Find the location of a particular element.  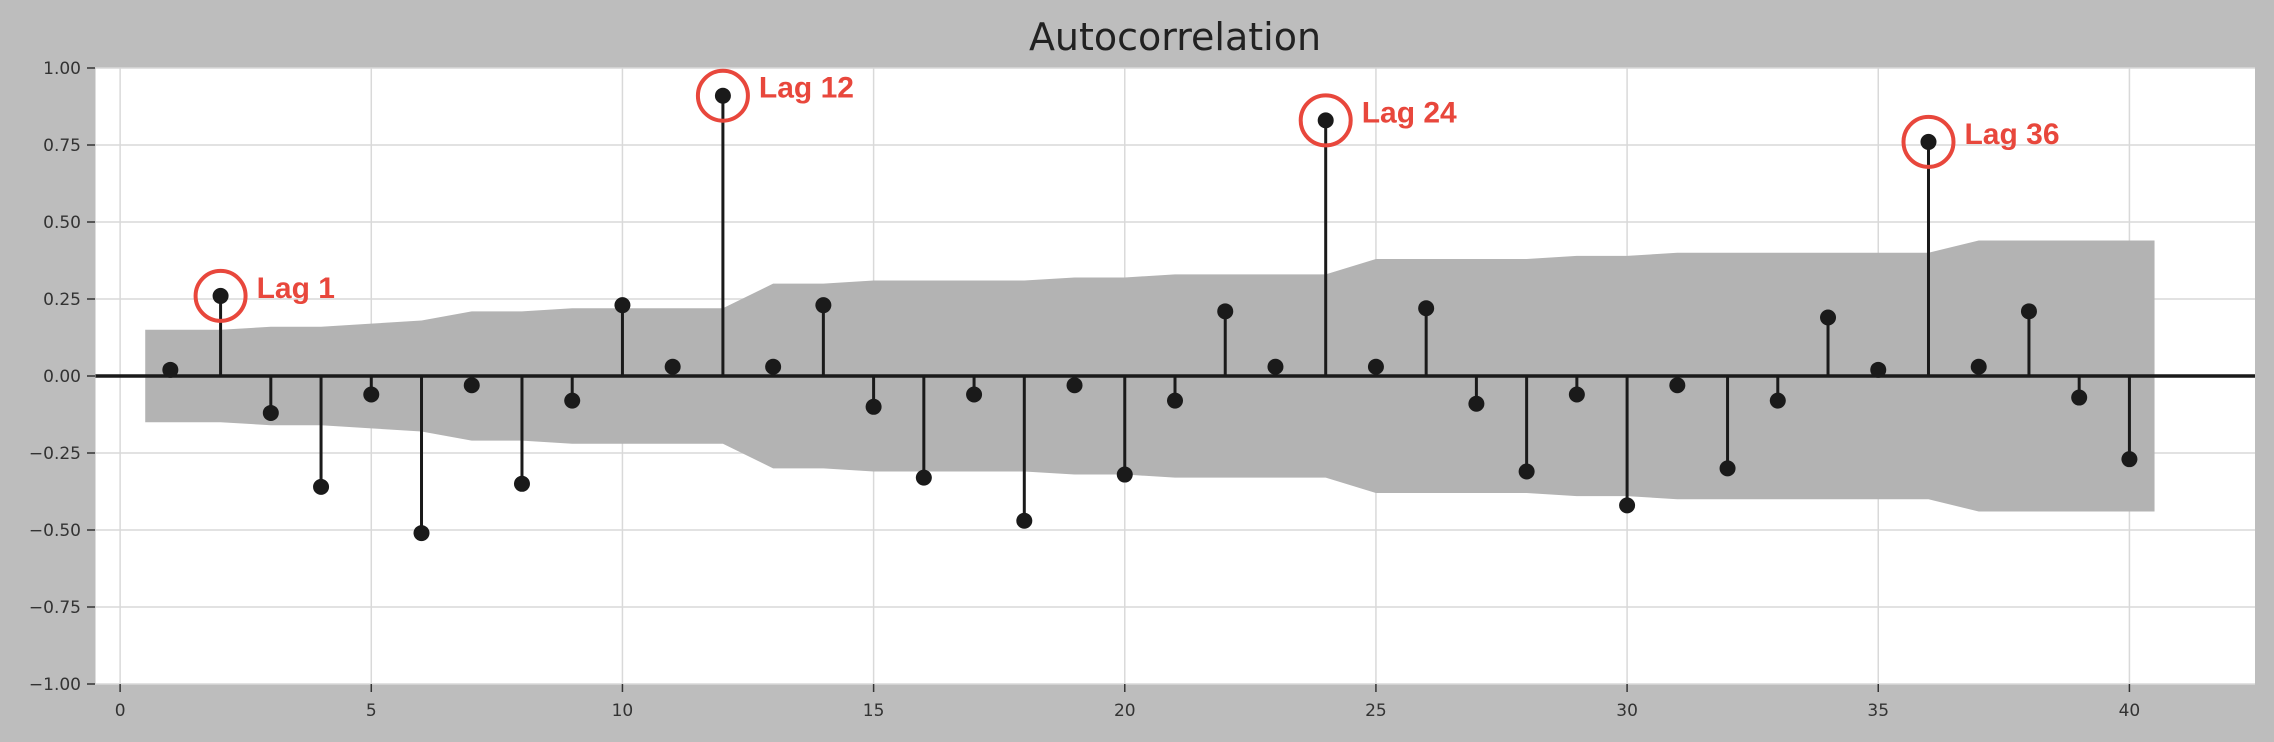

x-tick-label: 0 is located at coordinates (120, 711).